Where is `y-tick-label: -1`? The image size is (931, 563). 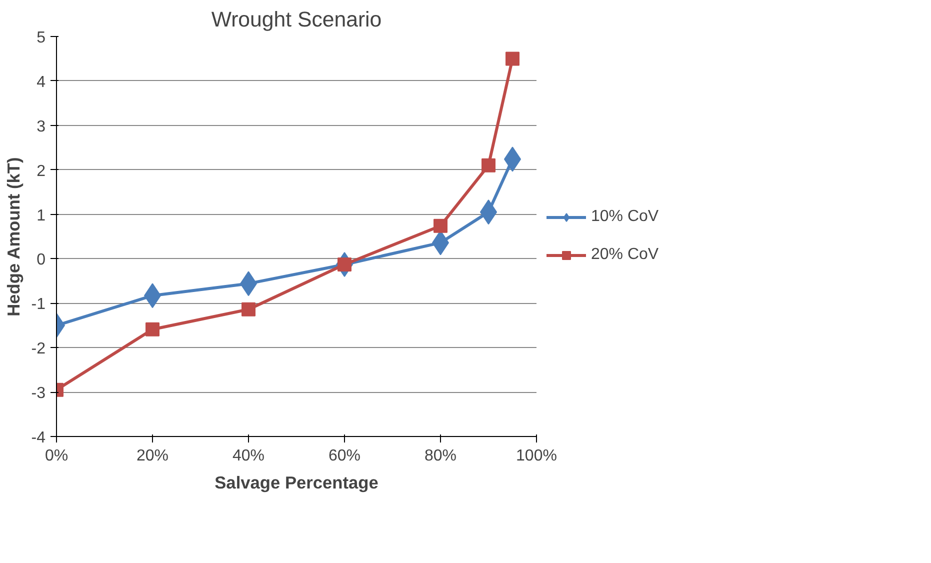
y-tick-label: -1 is located at coordinates (38, 305).